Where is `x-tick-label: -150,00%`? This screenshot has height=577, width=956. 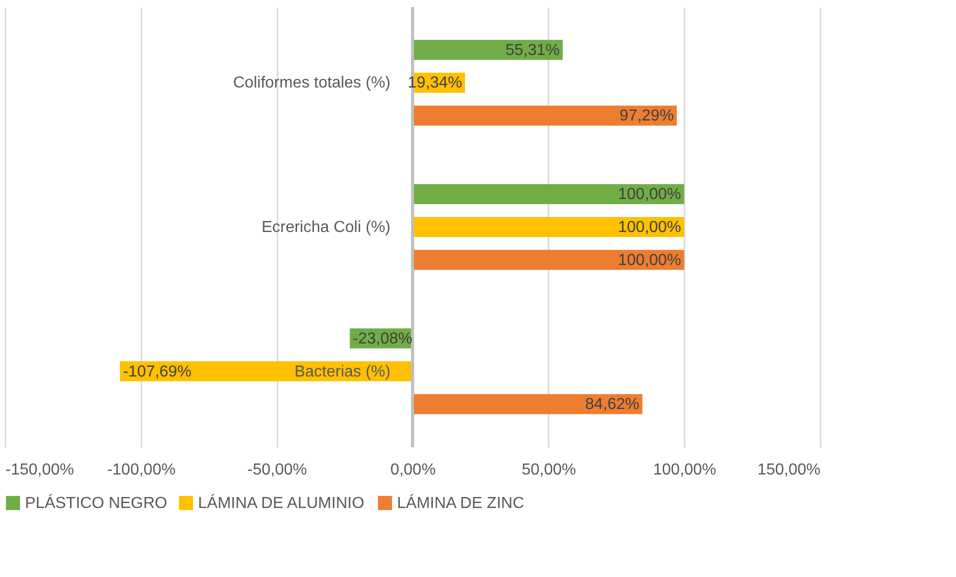 x-tick-label: -150,00% is located at coordinates (40, 470).